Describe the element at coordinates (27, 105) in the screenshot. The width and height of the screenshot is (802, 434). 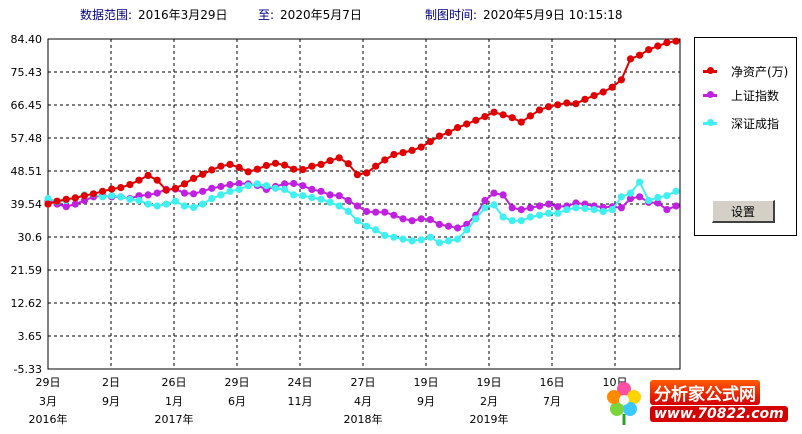
I see `y-tick-label: 66.45` at that location.